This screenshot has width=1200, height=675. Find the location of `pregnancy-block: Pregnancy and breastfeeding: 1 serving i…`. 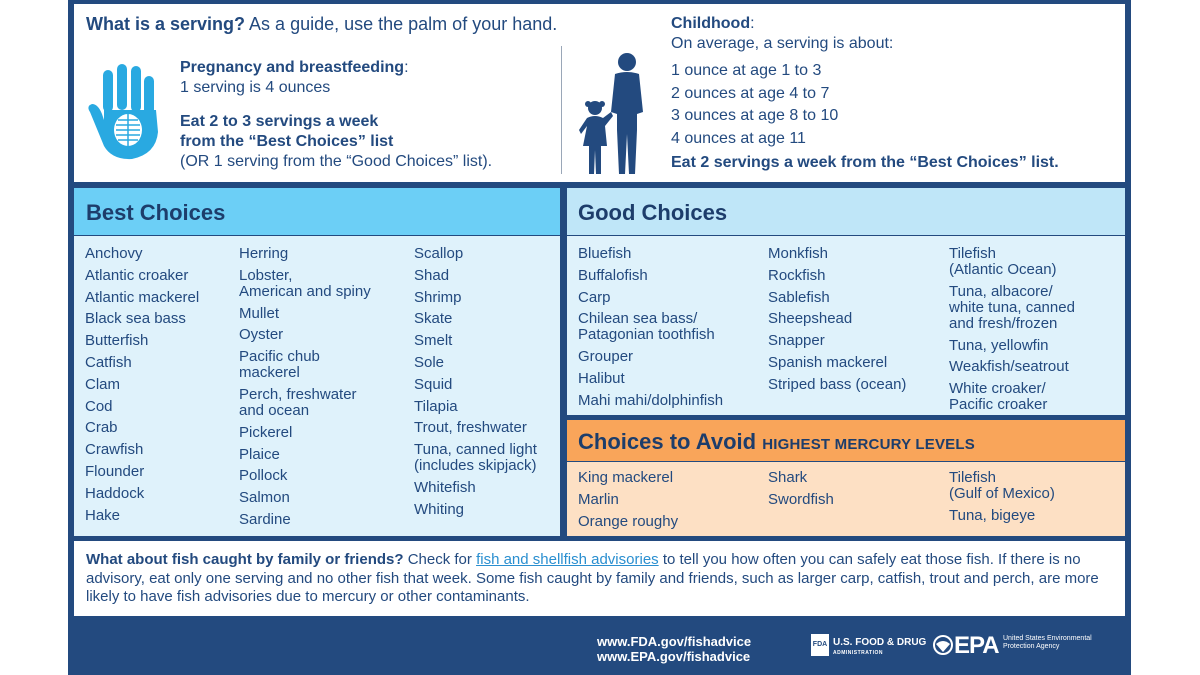

pregnancy-block: Pregnancy and breastfeeding: 1 serving i… is located at coordinates (380, 115).